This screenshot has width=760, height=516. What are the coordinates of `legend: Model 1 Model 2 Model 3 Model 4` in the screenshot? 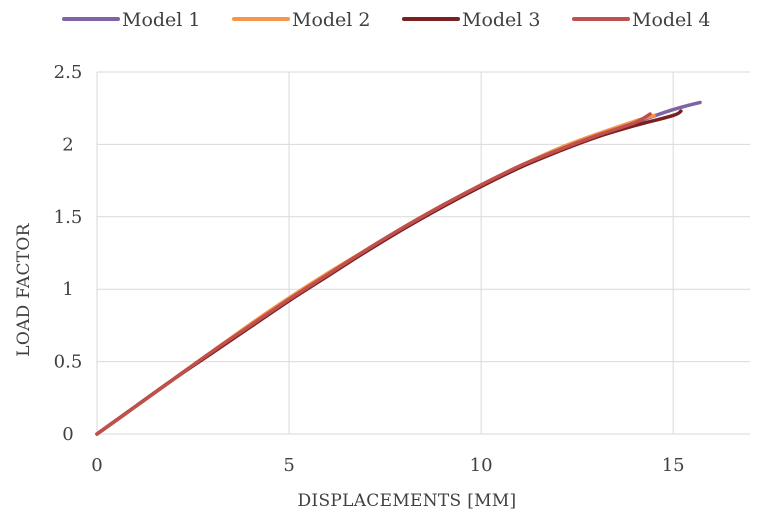 It's located at (386, 20).